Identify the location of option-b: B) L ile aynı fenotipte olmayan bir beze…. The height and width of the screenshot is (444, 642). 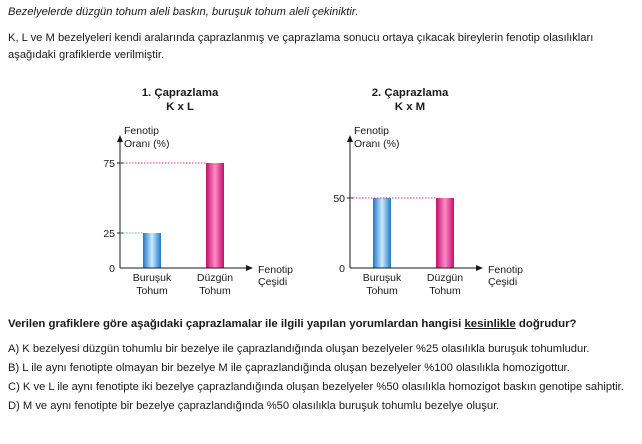
(289, 368).